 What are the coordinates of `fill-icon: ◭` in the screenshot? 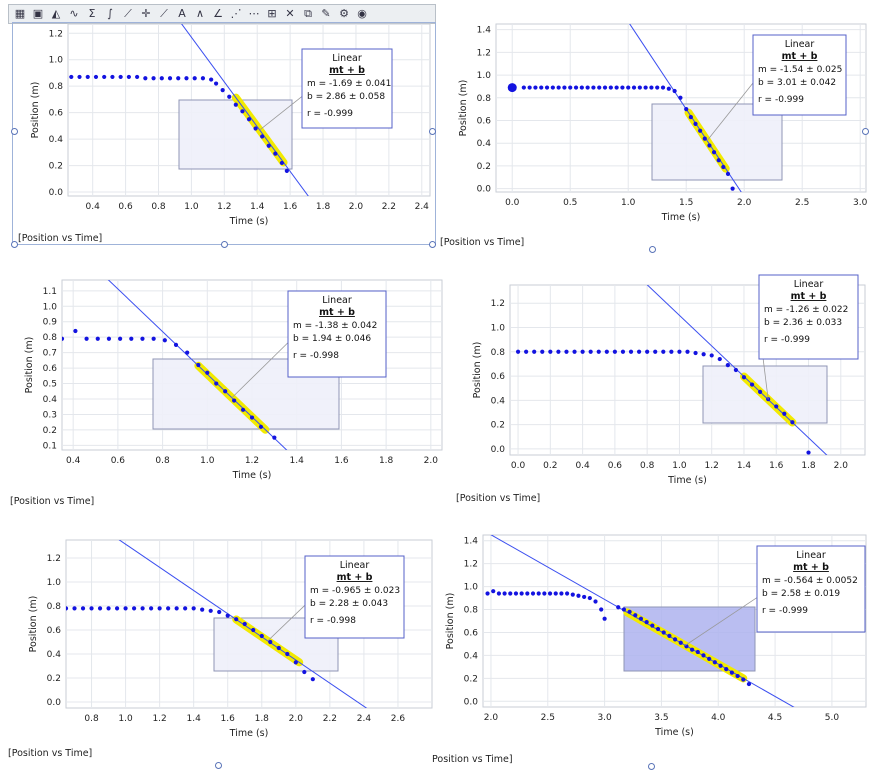 It's located at (56, 13).